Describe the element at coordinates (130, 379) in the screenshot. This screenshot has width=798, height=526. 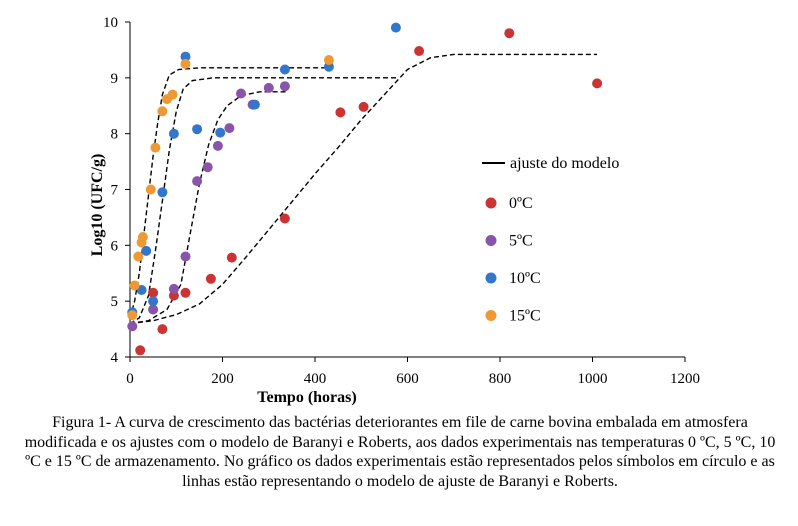
I see `x-tick-label: 0` at that location.